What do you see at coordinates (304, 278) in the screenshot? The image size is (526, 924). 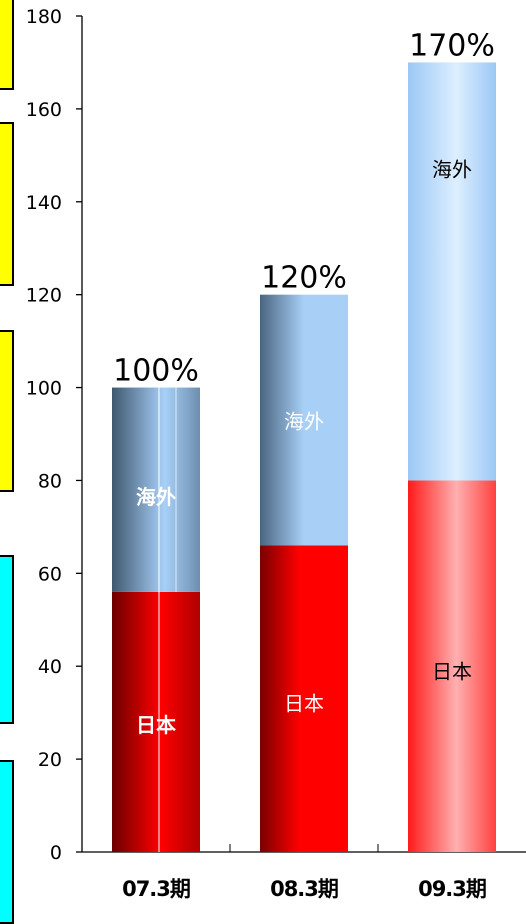 I see `total-label: 120%` at bounding box center [304, 278].